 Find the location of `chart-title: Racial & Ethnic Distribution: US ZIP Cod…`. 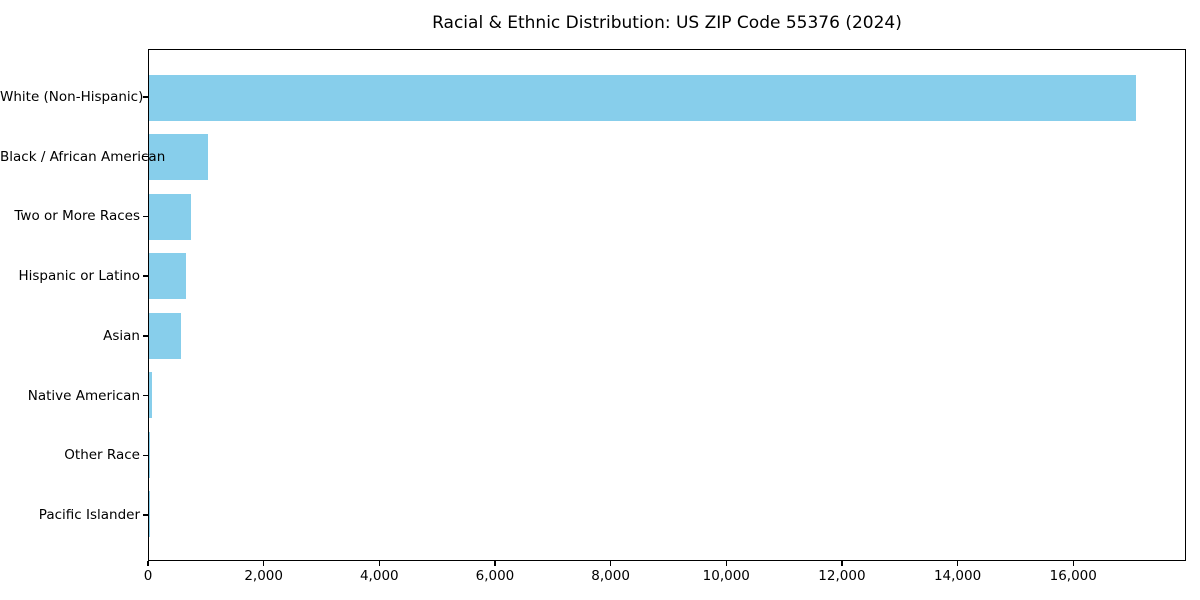

chart-title: Racial & Ethnic Distribution: US ZIP Cod… is located at coordinates (667, 23).